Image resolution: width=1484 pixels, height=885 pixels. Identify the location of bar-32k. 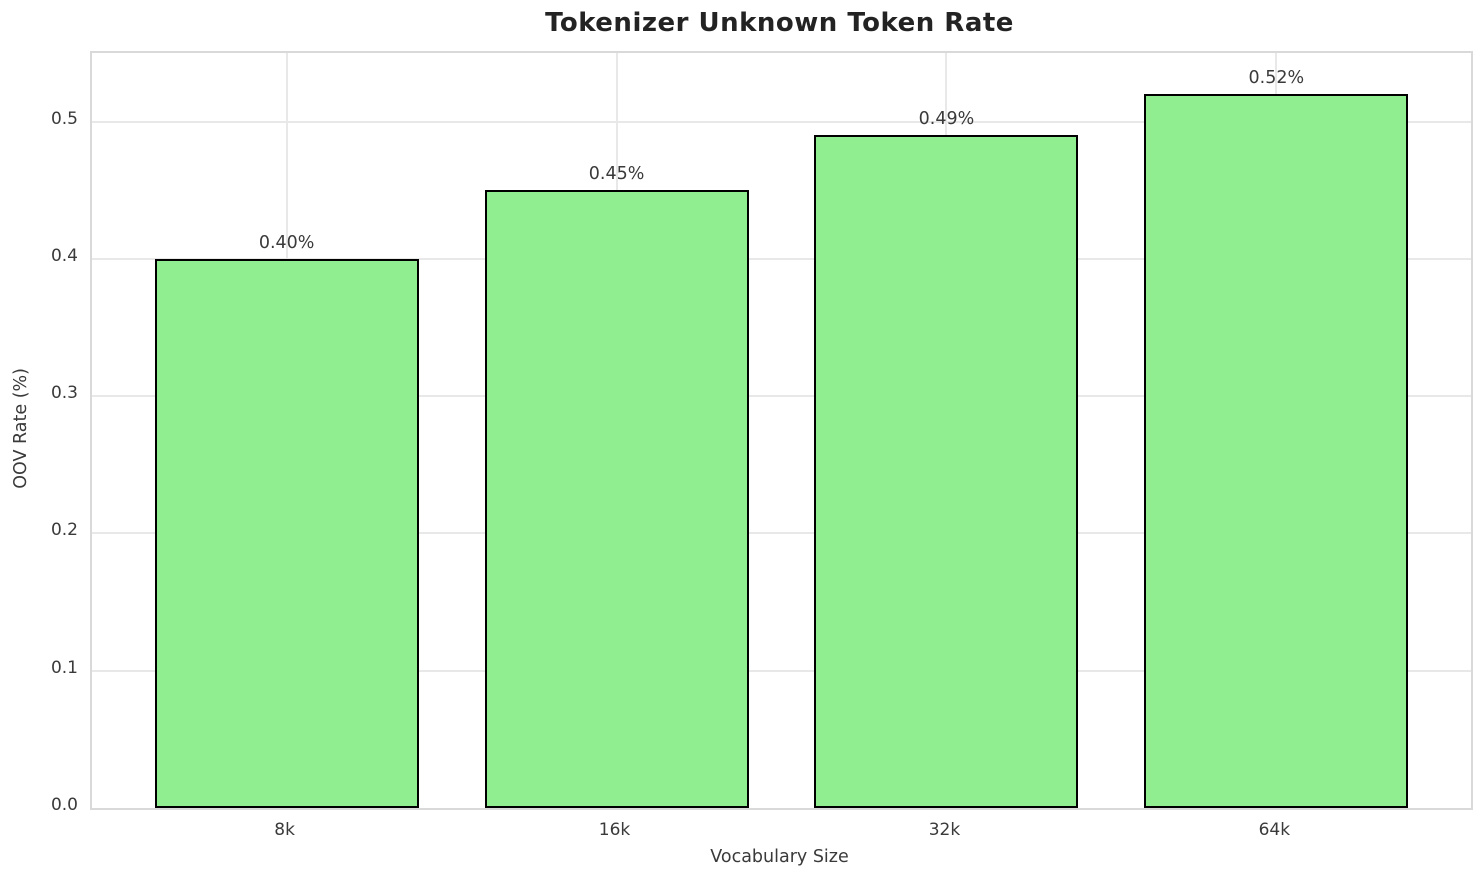
(946, 471).